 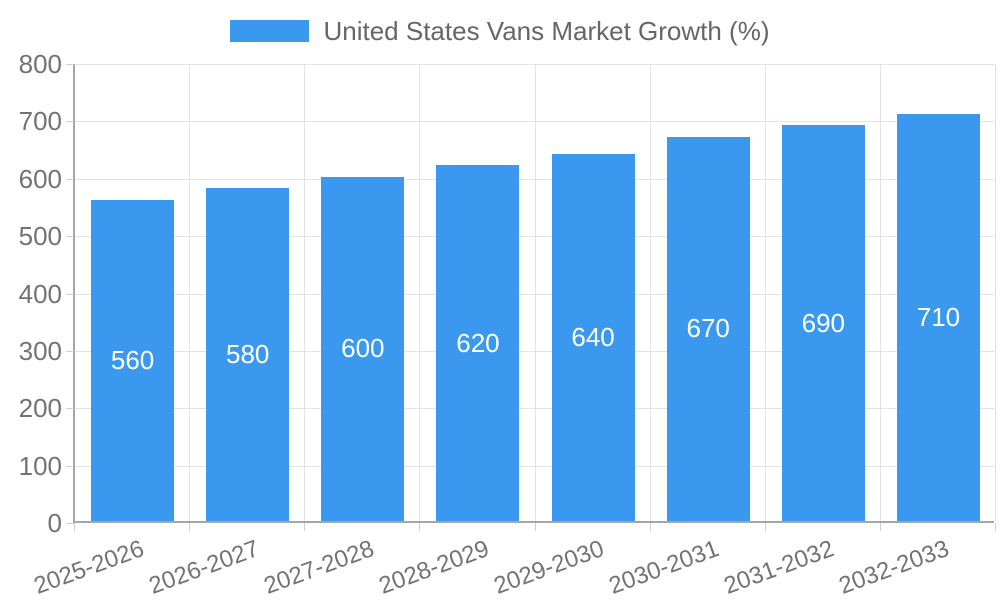 I want to click on y-axis-tick-label: 500, so click(x=40, y=236).